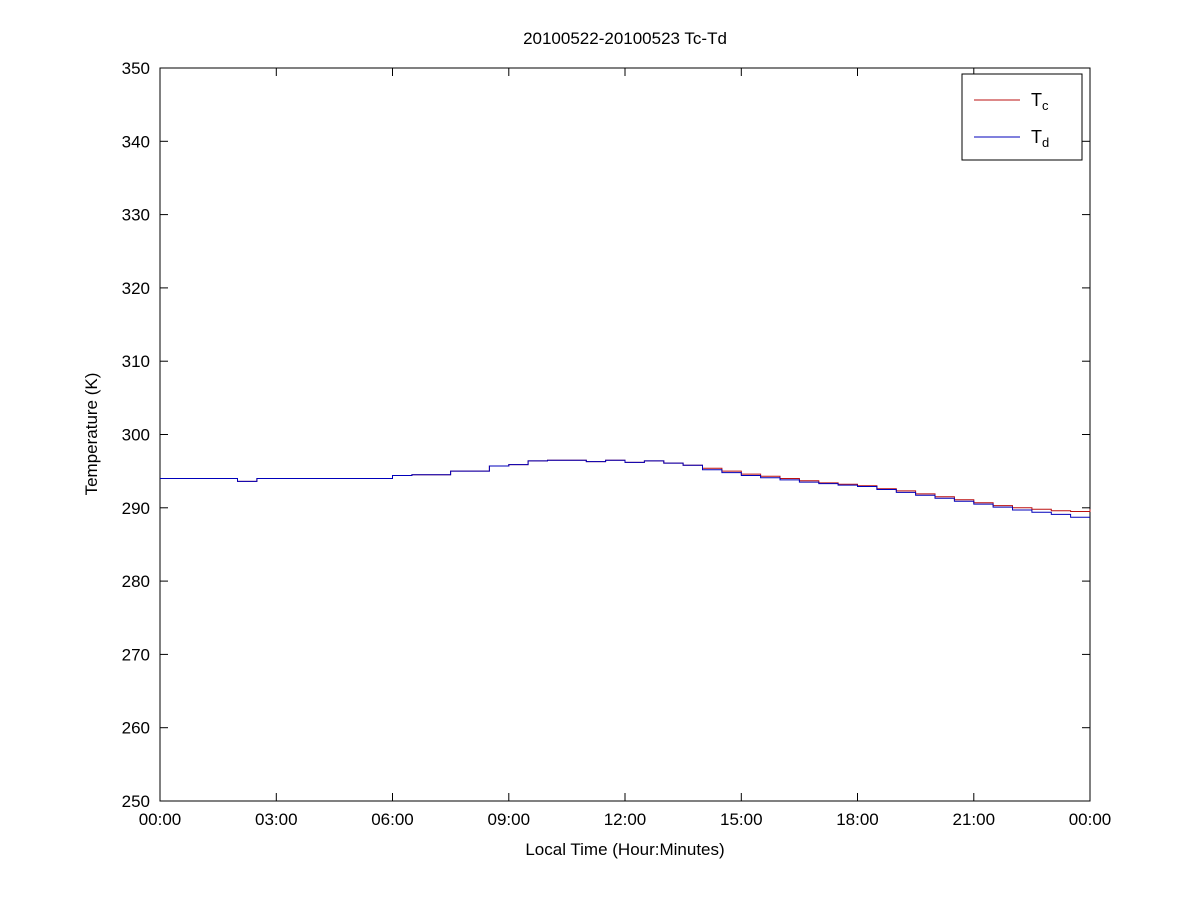 This screenshot has width=1201, height=901. Describe the element at coordinates (136, 361) in the screenshot. I see `y-tick-label: 310` at that location.